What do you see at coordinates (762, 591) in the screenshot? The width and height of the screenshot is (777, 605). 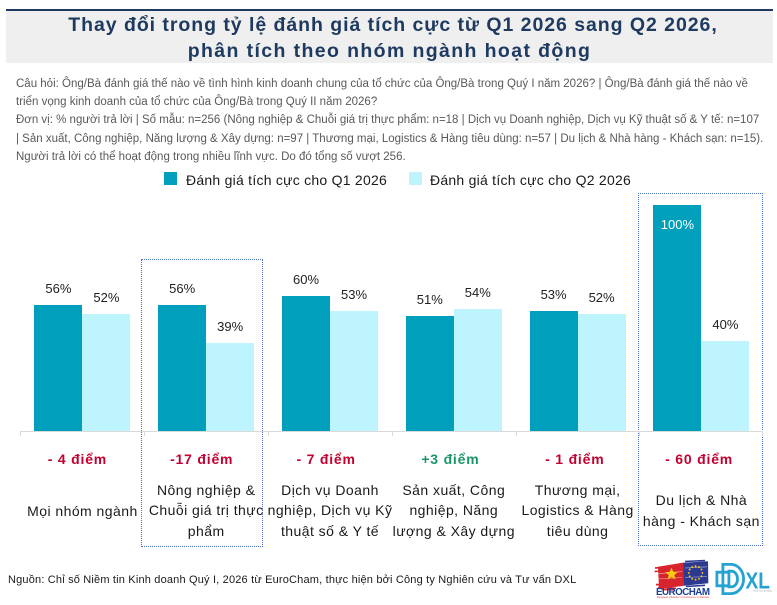 I see `svg-text: Think Fast. Act Right` at bounding box center [762, 591].